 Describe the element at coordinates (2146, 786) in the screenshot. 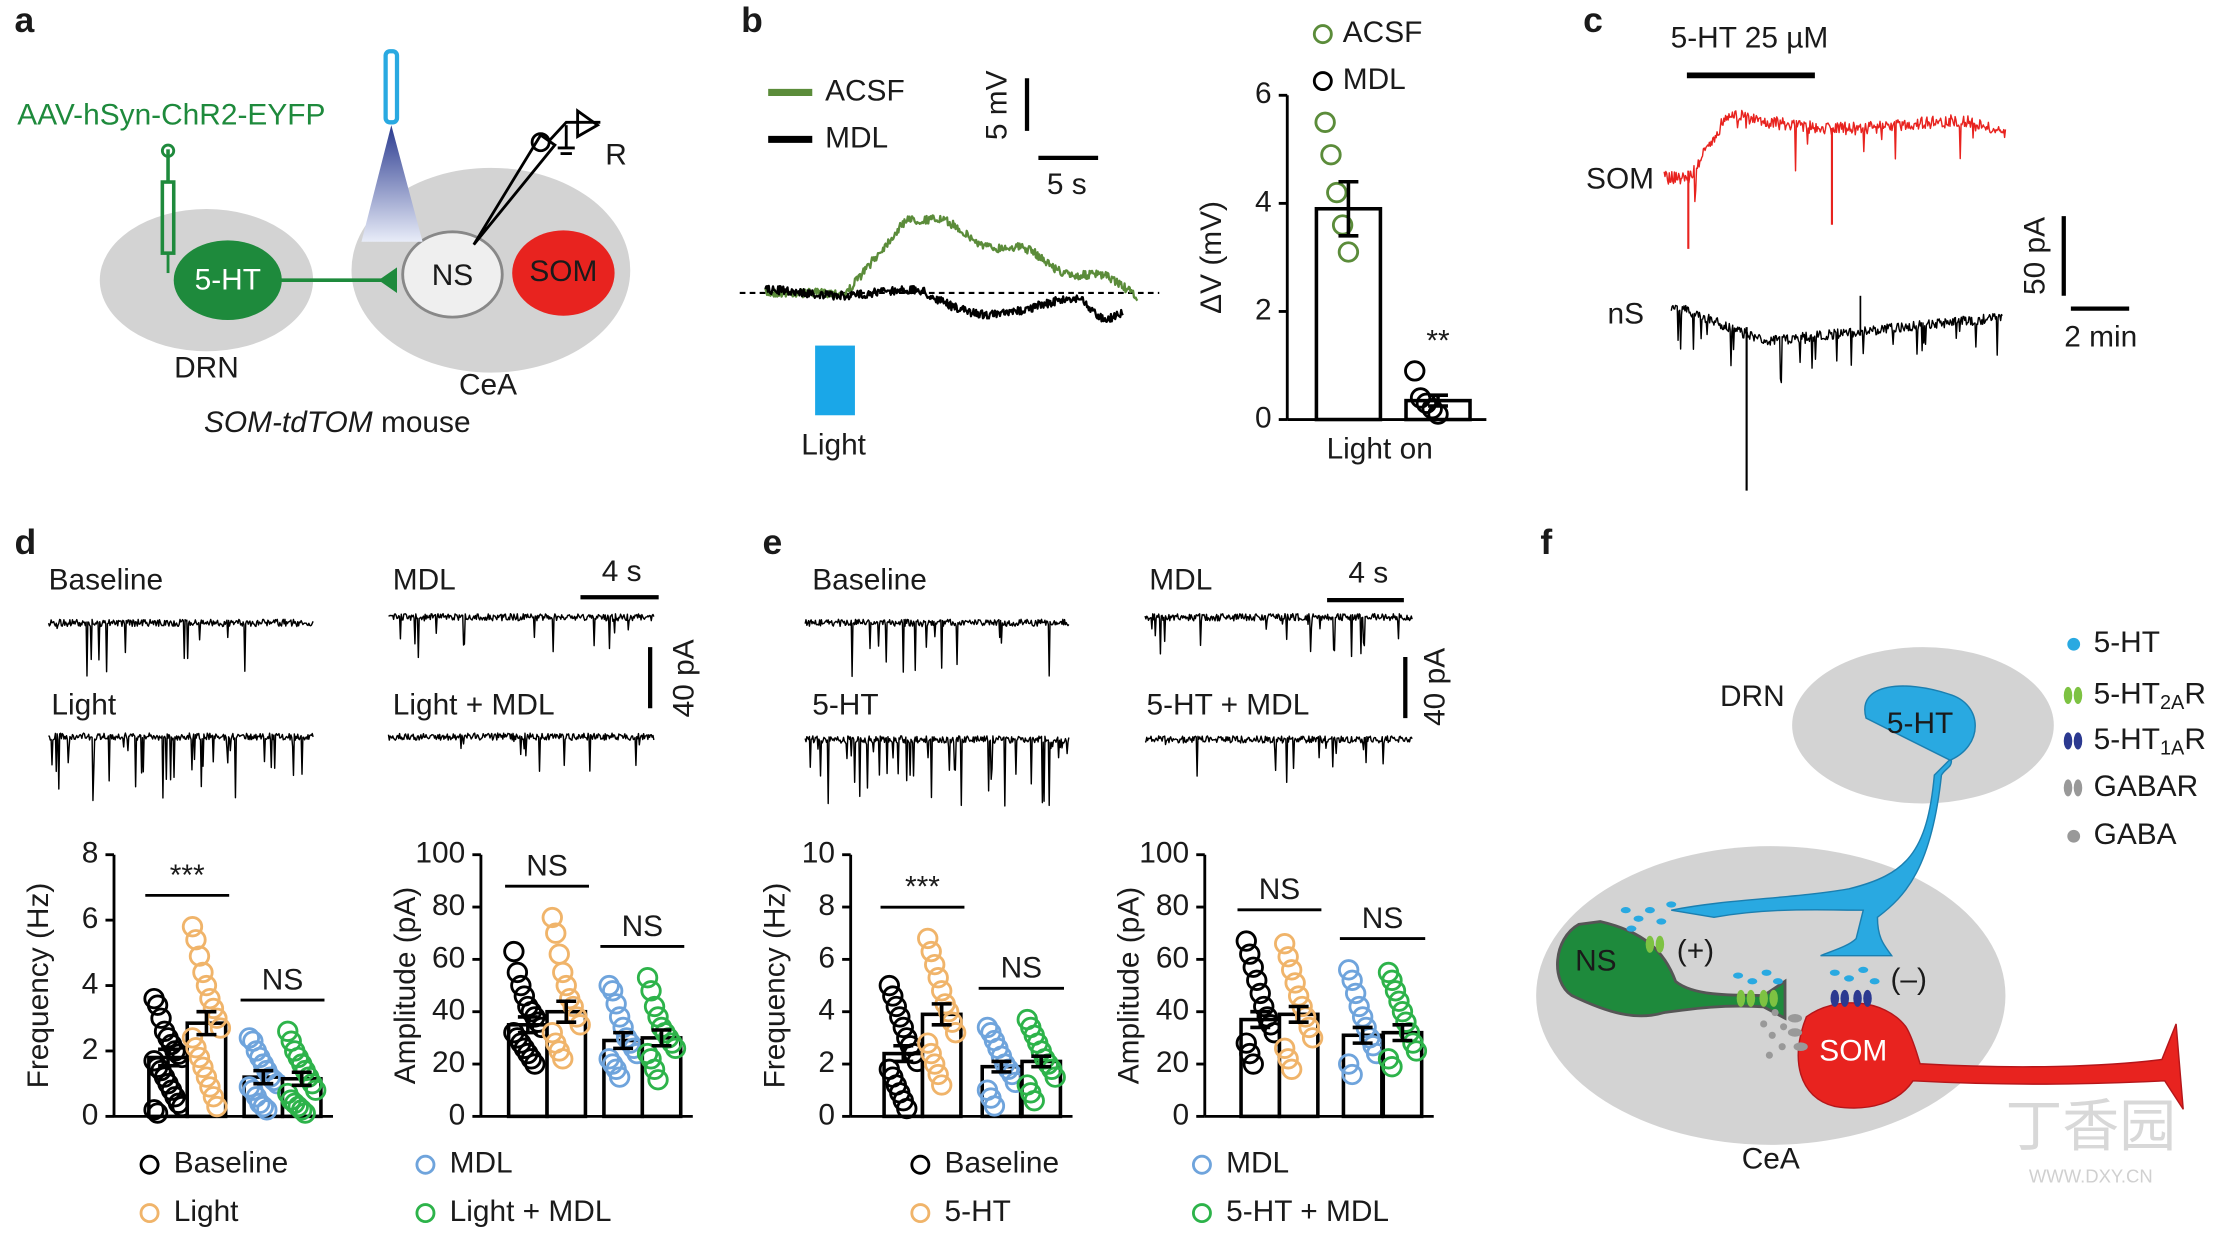

I see `legend-label: GABAR` at that location.